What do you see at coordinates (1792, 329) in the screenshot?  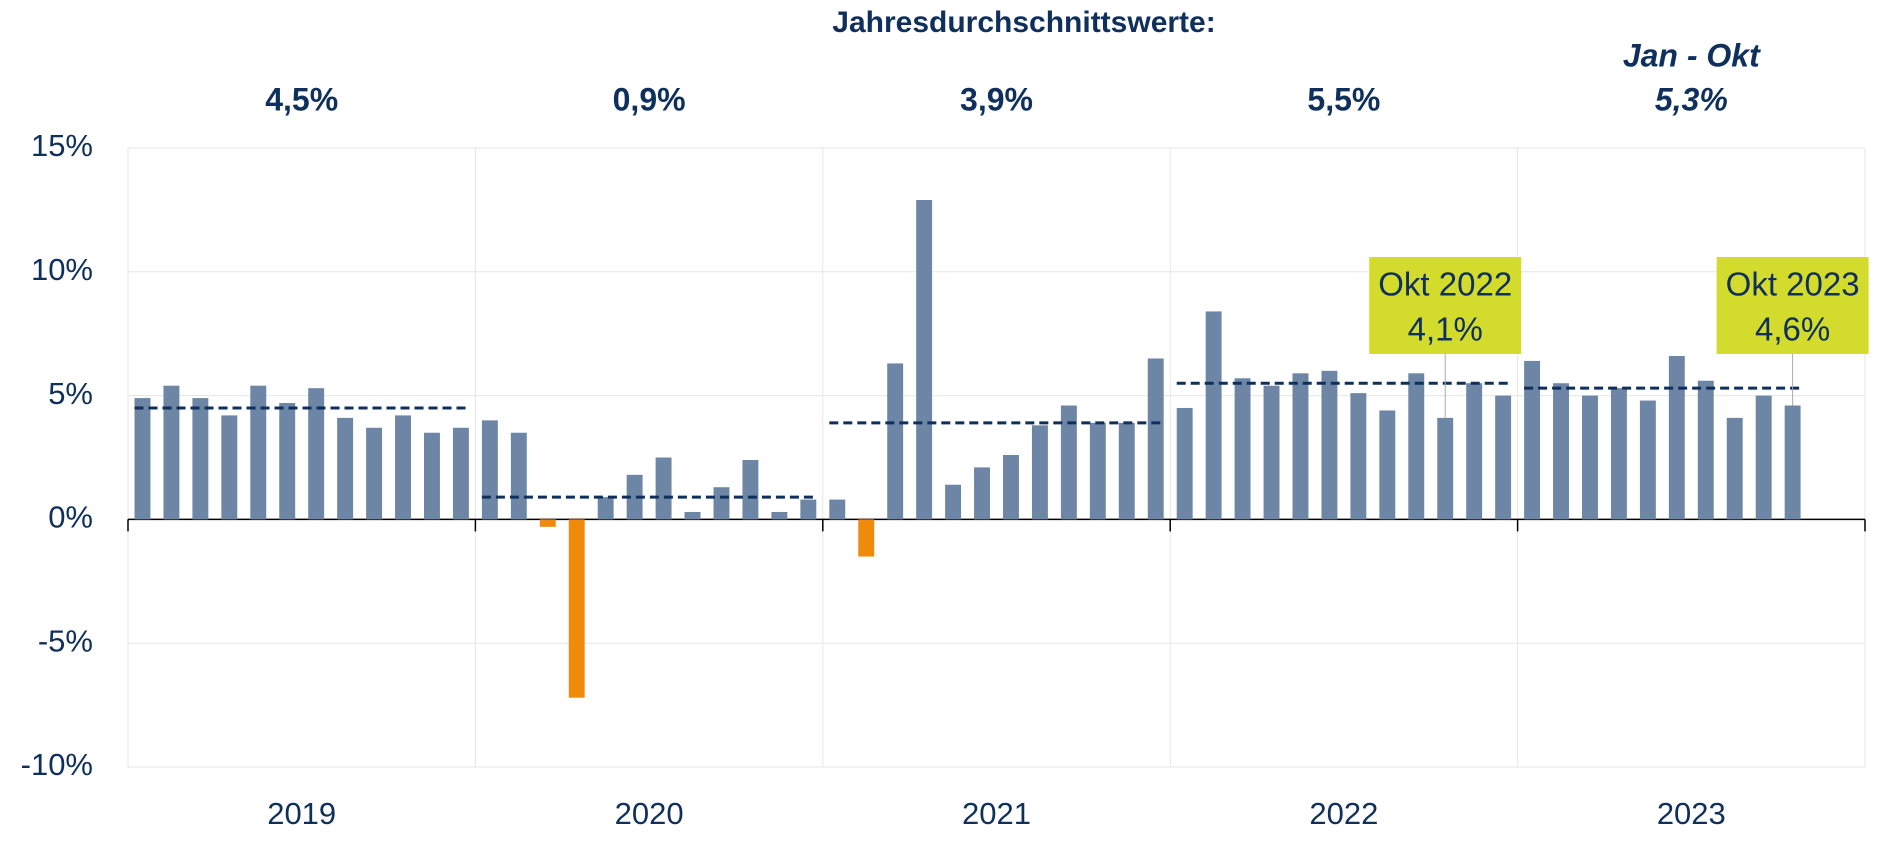 I see `annotation-value: 4,6%` at bounding box center [1792, 329].